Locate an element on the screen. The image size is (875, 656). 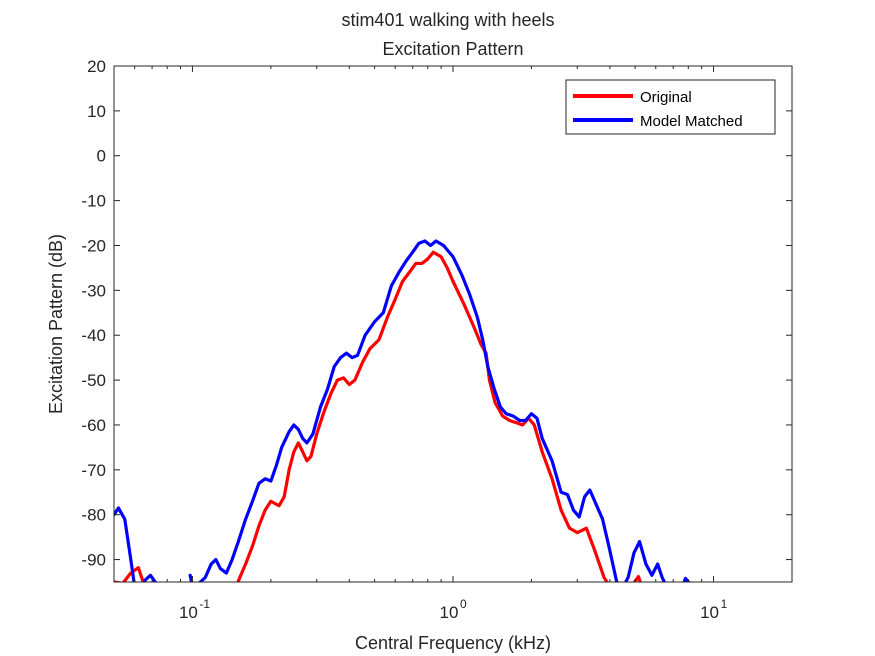
y-tick-label: -10 is located at coordinates (93, 201).